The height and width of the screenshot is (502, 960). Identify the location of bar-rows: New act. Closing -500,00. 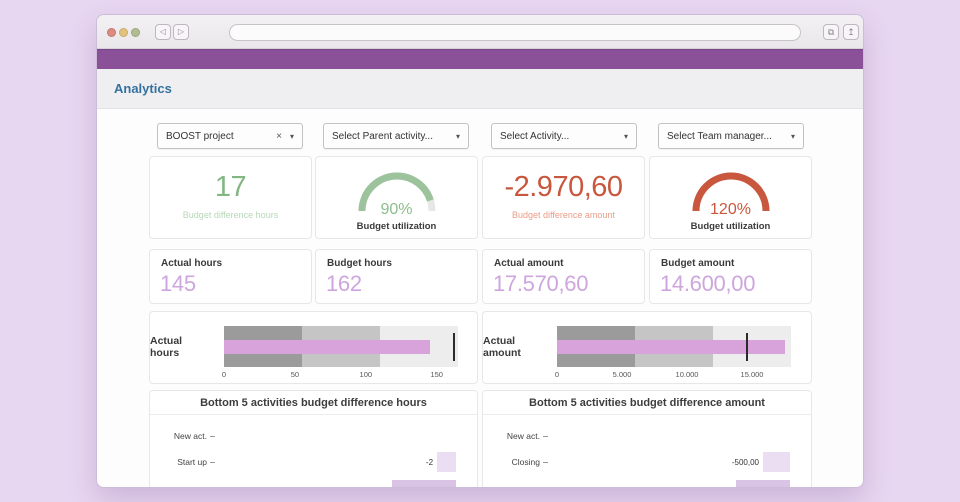
(641, 449).